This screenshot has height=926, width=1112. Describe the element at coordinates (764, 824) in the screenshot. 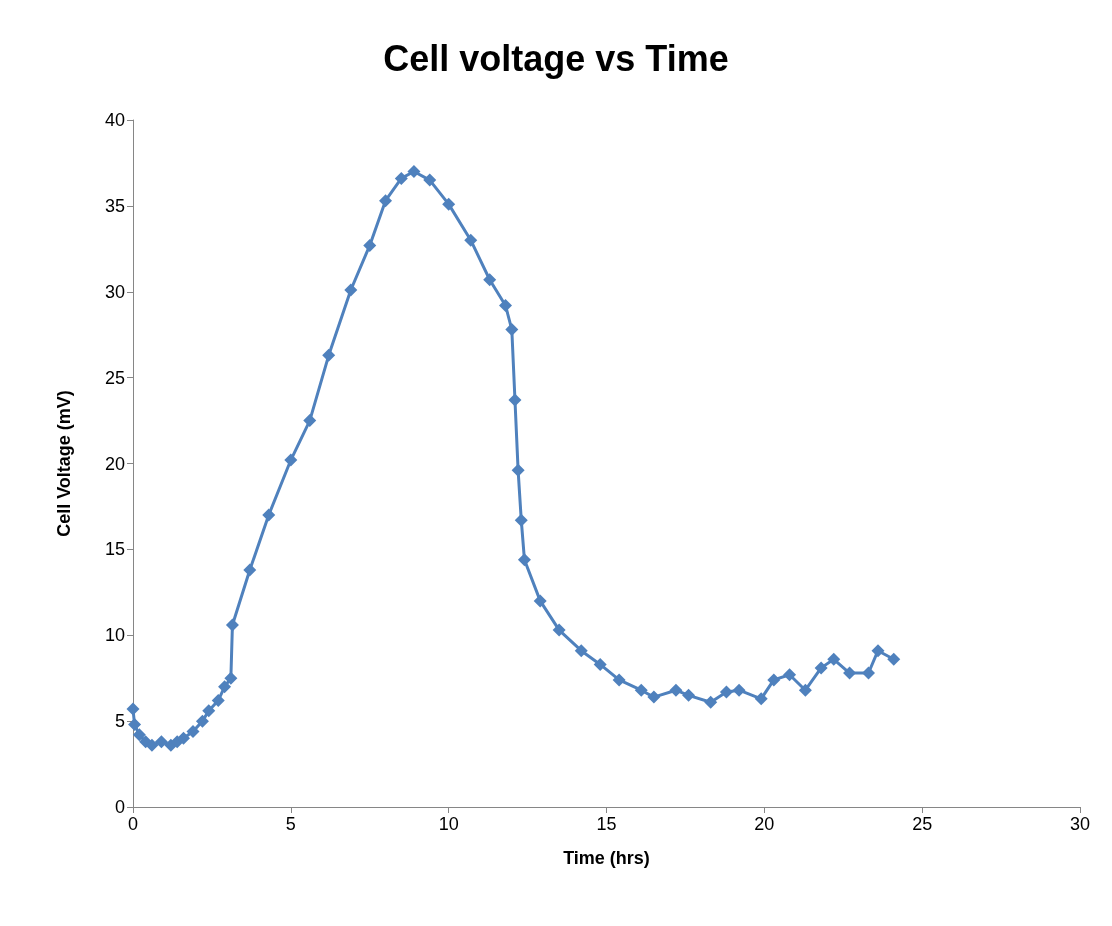

I see `x-tick-label: 20` at that location.